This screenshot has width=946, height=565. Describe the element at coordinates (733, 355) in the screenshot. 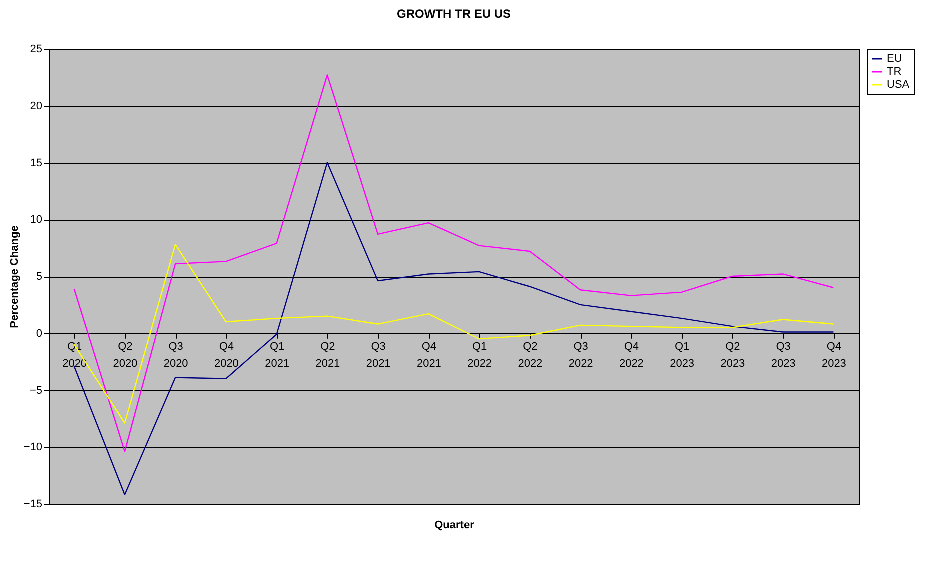

I see `x-tick-label: Q2 2023` at that location.